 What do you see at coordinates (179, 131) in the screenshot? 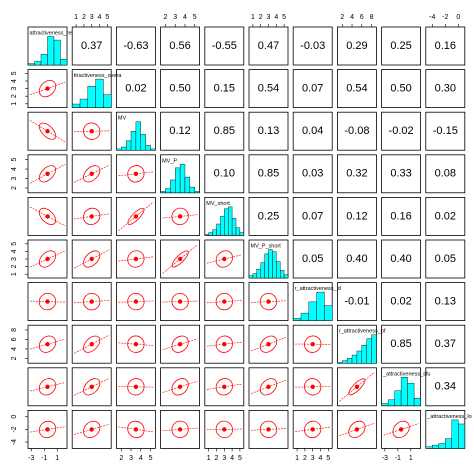
I see `correlation: 0.12` at bounding box center [179, 131].